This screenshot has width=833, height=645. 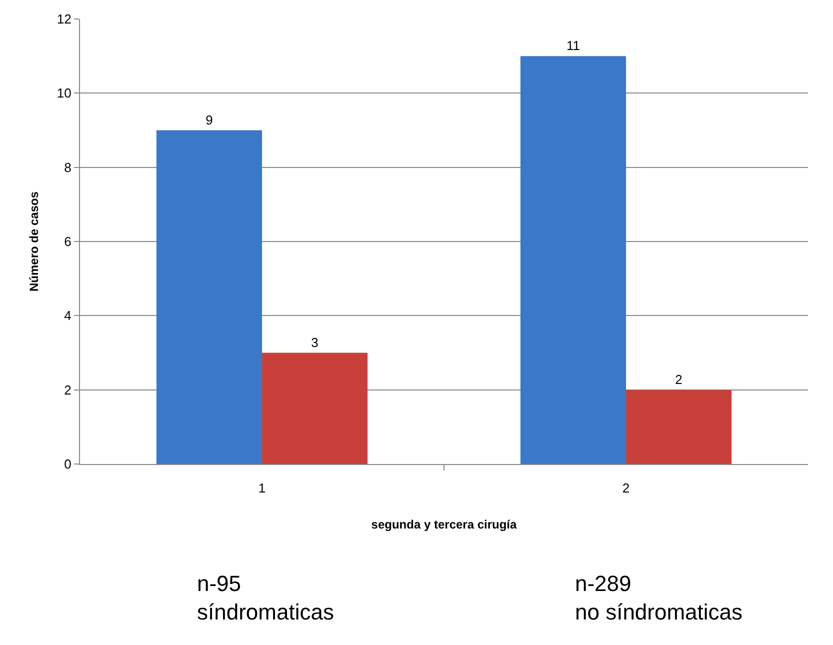 What do you see at coordinates (68, 464) in the screenshot?
I see `y-tick-label: 0` at bounding box center [68, 464].